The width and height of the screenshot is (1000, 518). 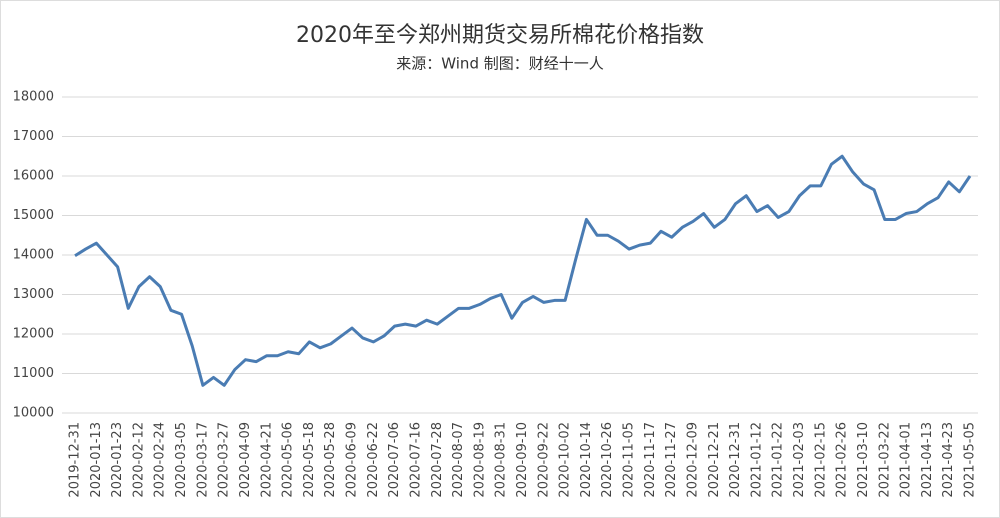 I want to click on y-tick-label: 12000, so click(x=33, y=334).